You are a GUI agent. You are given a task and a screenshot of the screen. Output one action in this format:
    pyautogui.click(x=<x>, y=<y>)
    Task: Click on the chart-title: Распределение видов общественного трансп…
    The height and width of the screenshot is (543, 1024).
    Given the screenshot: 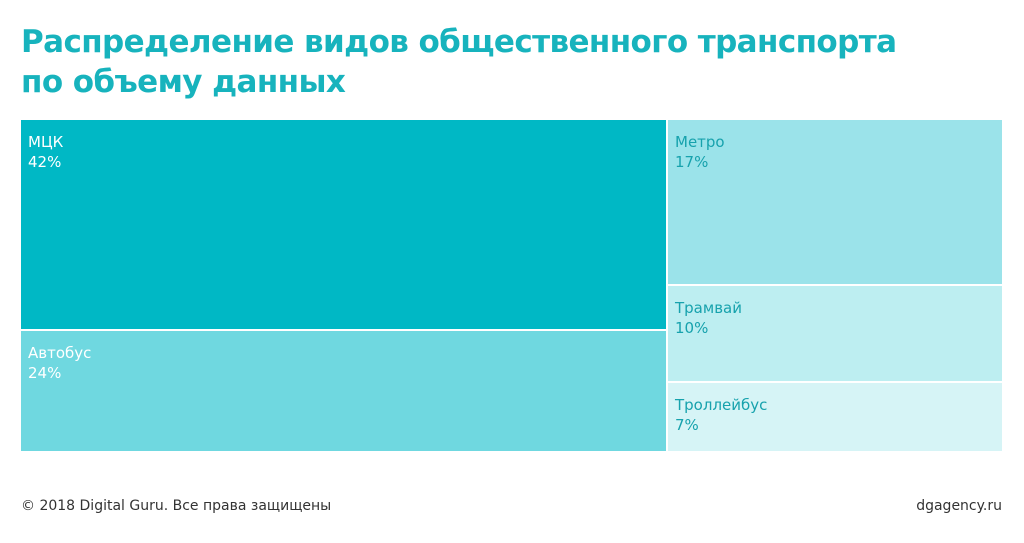 What is the action you would take?
    pyautogui.click(x=511, y=62)
    